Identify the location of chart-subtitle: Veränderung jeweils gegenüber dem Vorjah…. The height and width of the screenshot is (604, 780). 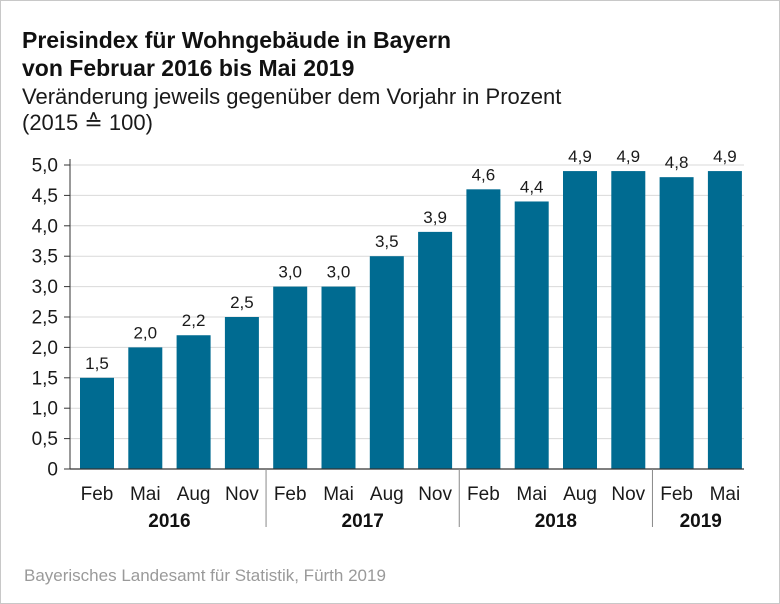
(291, 110).